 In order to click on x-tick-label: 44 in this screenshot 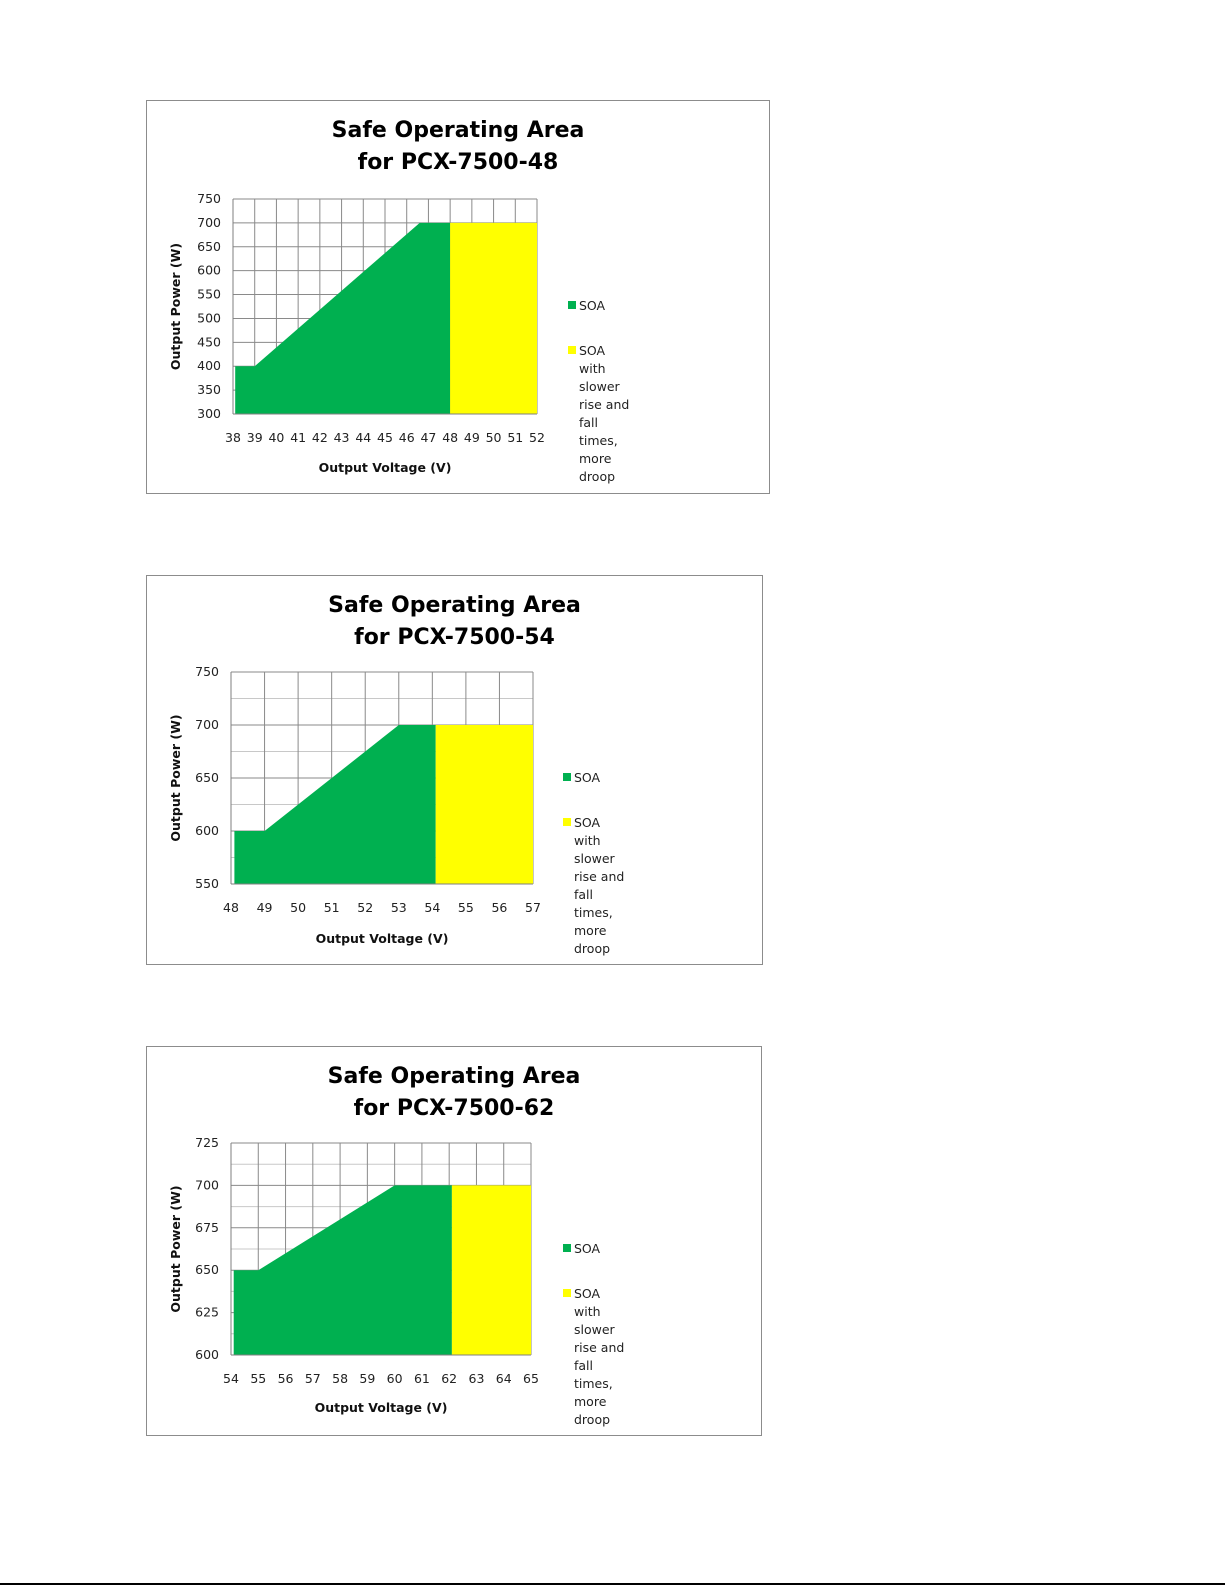, I will do `click(363, 437)`.